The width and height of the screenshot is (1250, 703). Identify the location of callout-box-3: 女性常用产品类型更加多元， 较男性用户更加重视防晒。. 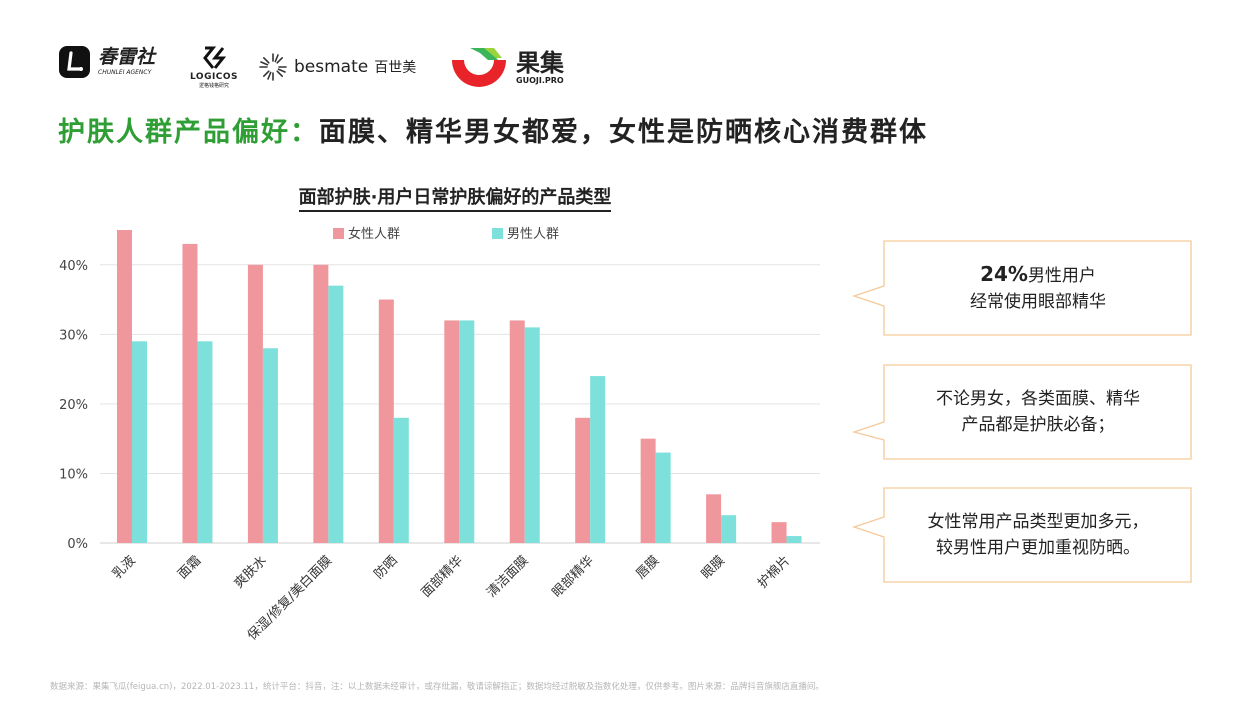
(1022, 535).